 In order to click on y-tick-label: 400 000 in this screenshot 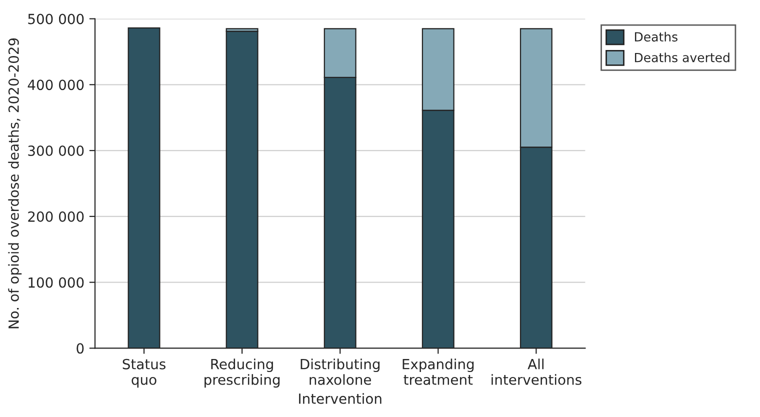, I will do `click(56, 85)`.